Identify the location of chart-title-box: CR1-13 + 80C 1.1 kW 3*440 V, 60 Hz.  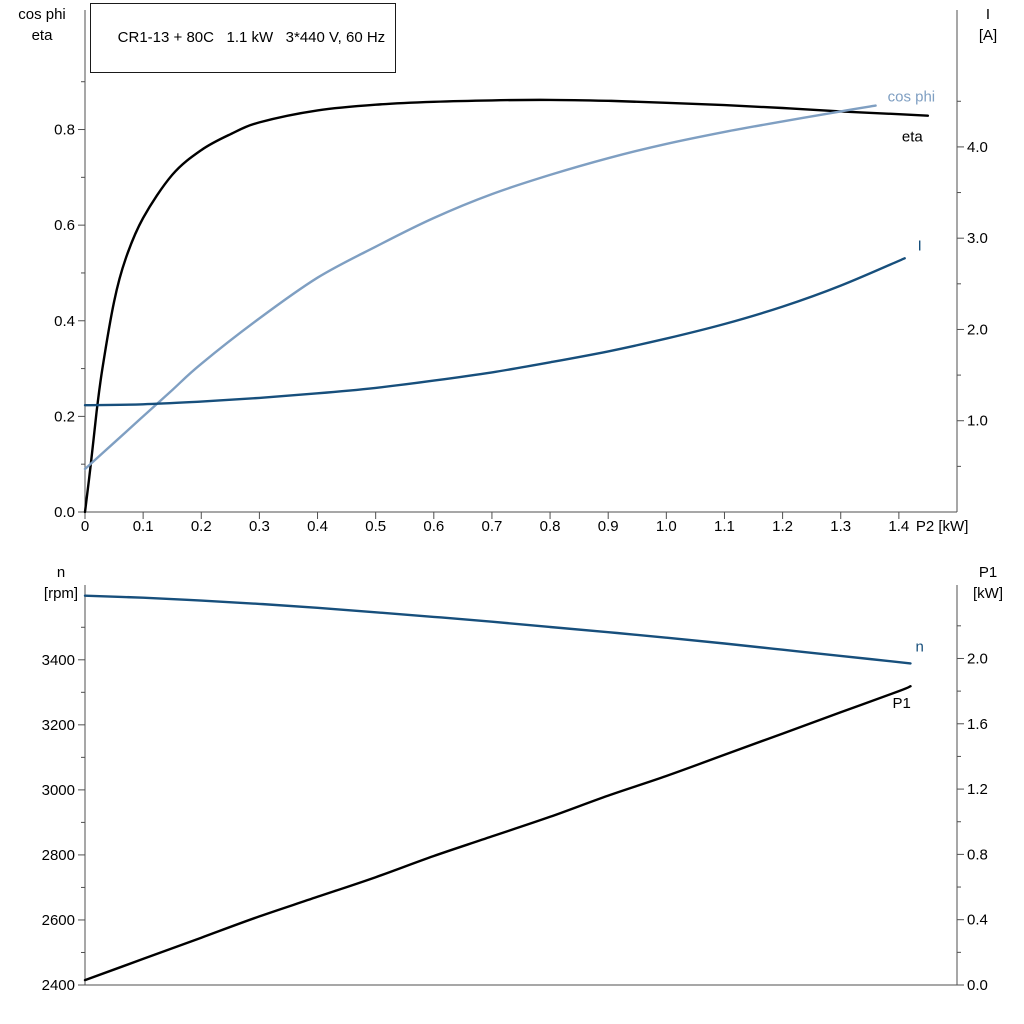
(243, 38).